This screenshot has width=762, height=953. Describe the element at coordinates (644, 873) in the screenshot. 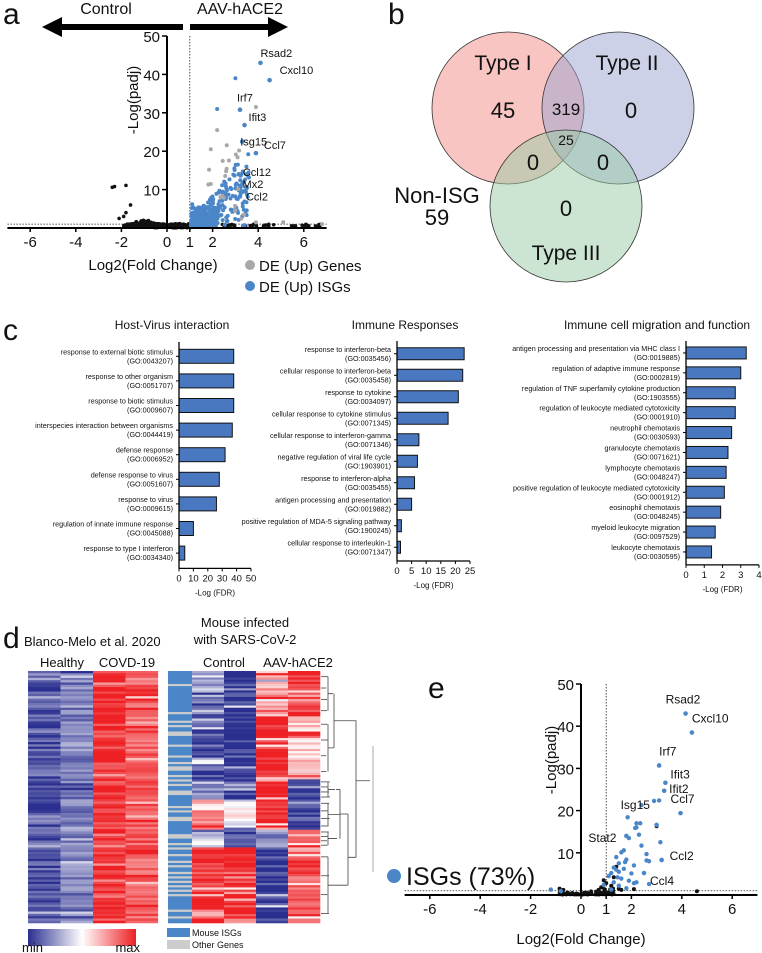

I see `point-Ccl4` at that location.